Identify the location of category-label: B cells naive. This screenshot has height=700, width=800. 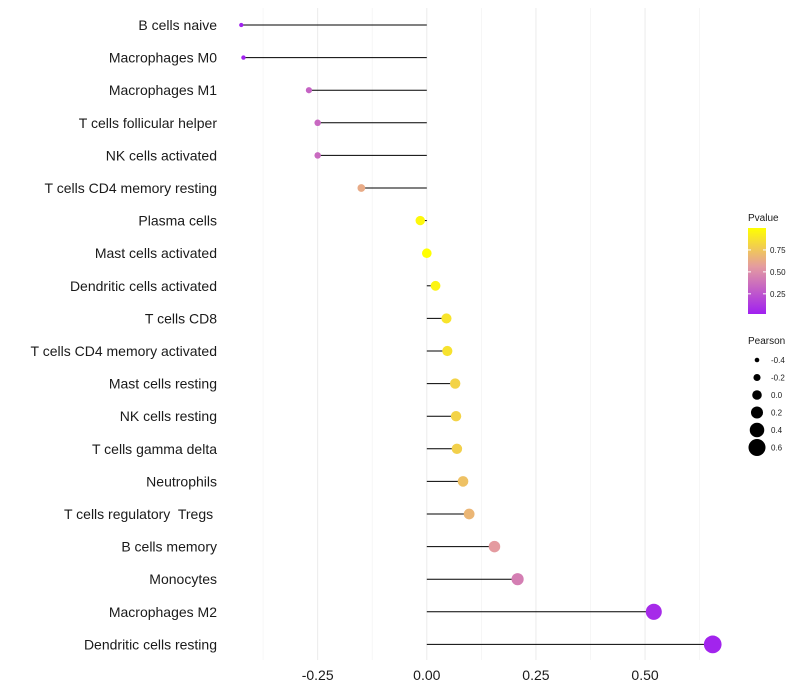
(177, 25).